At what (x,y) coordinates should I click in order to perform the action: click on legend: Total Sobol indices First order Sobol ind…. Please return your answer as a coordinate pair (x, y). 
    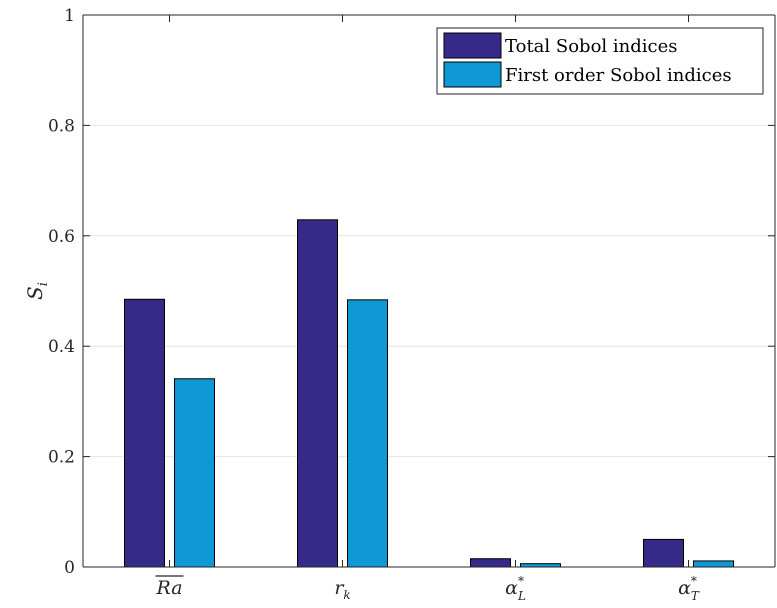
    Looking at the image, I should click on (600, 61).